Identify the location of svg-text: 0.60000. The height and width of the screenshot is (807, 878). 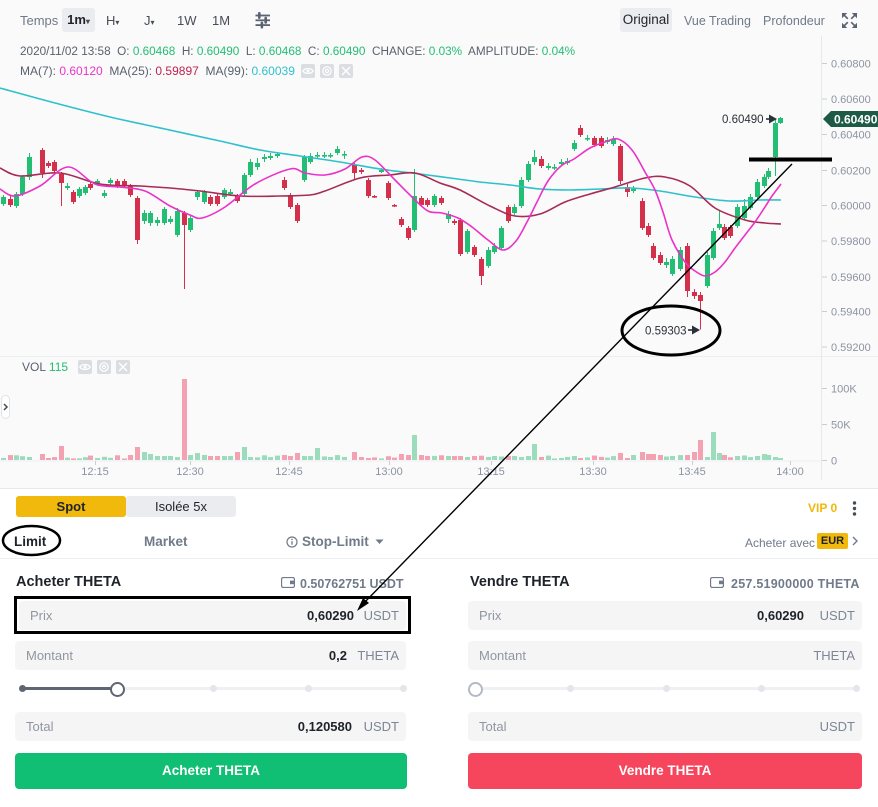
(851, 207).